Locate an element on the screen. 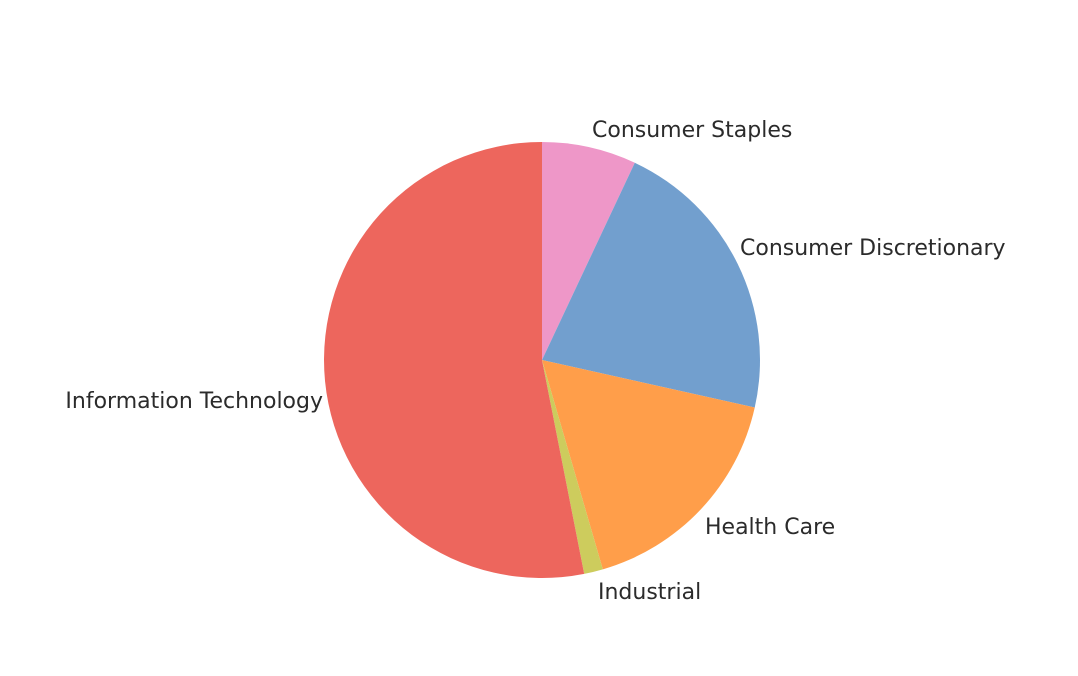 This screenshot has width=1078, height=676. pie-label-industrial: Industrial is located at coordinates (649, 592).